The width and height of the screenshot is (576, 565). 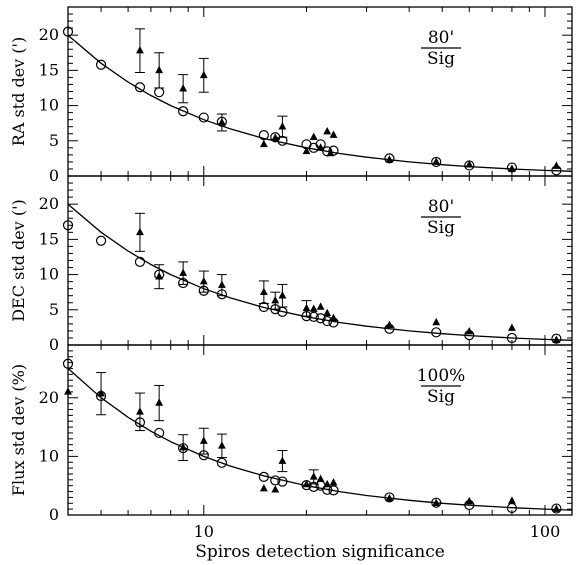 What do you see at coordinates (204, 531) in the screenshot?
I see `x-tick-label: 10` at bounding box center [204, 531].